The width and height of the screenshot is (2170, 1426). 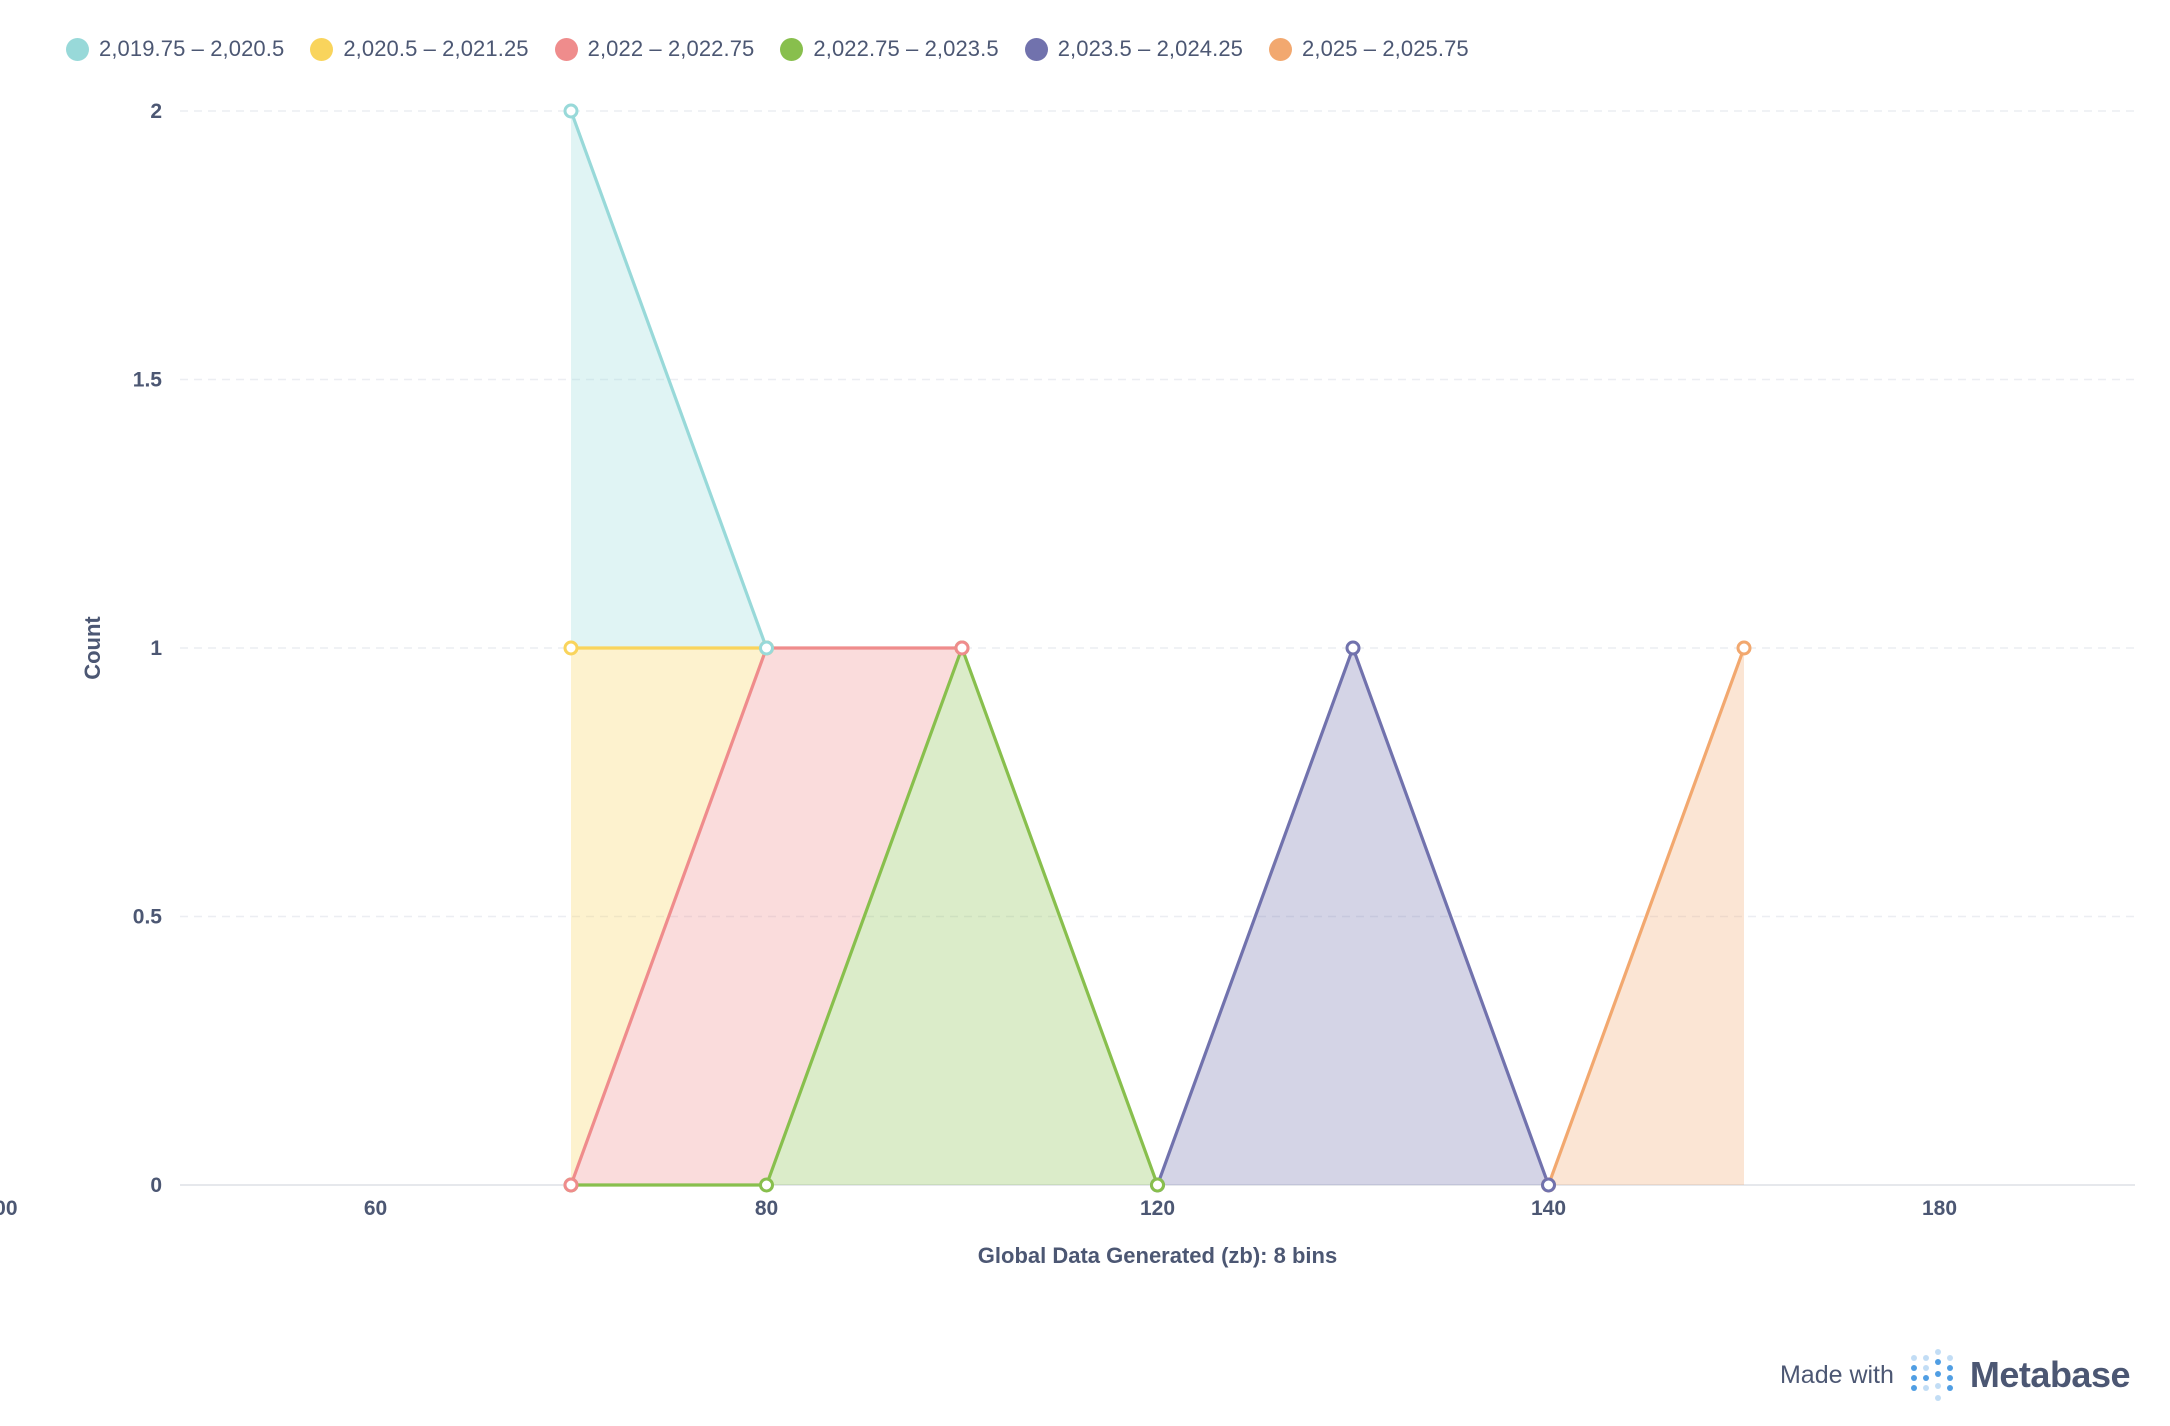 I want to click on x-tick-label: 200, so click(x=9, y=1208).